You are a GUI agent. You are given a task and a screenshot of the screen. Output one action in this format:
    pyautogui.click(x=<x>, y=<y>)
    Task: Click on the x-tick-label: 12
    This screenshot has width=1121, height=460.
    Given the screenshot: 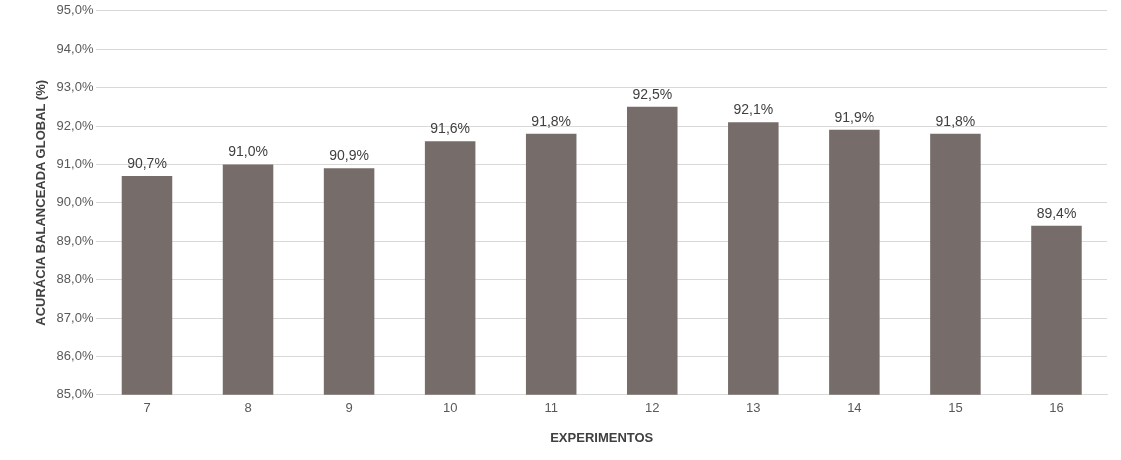 What is the action you would take?
    pyautogui.click(x=652, y=408)
    